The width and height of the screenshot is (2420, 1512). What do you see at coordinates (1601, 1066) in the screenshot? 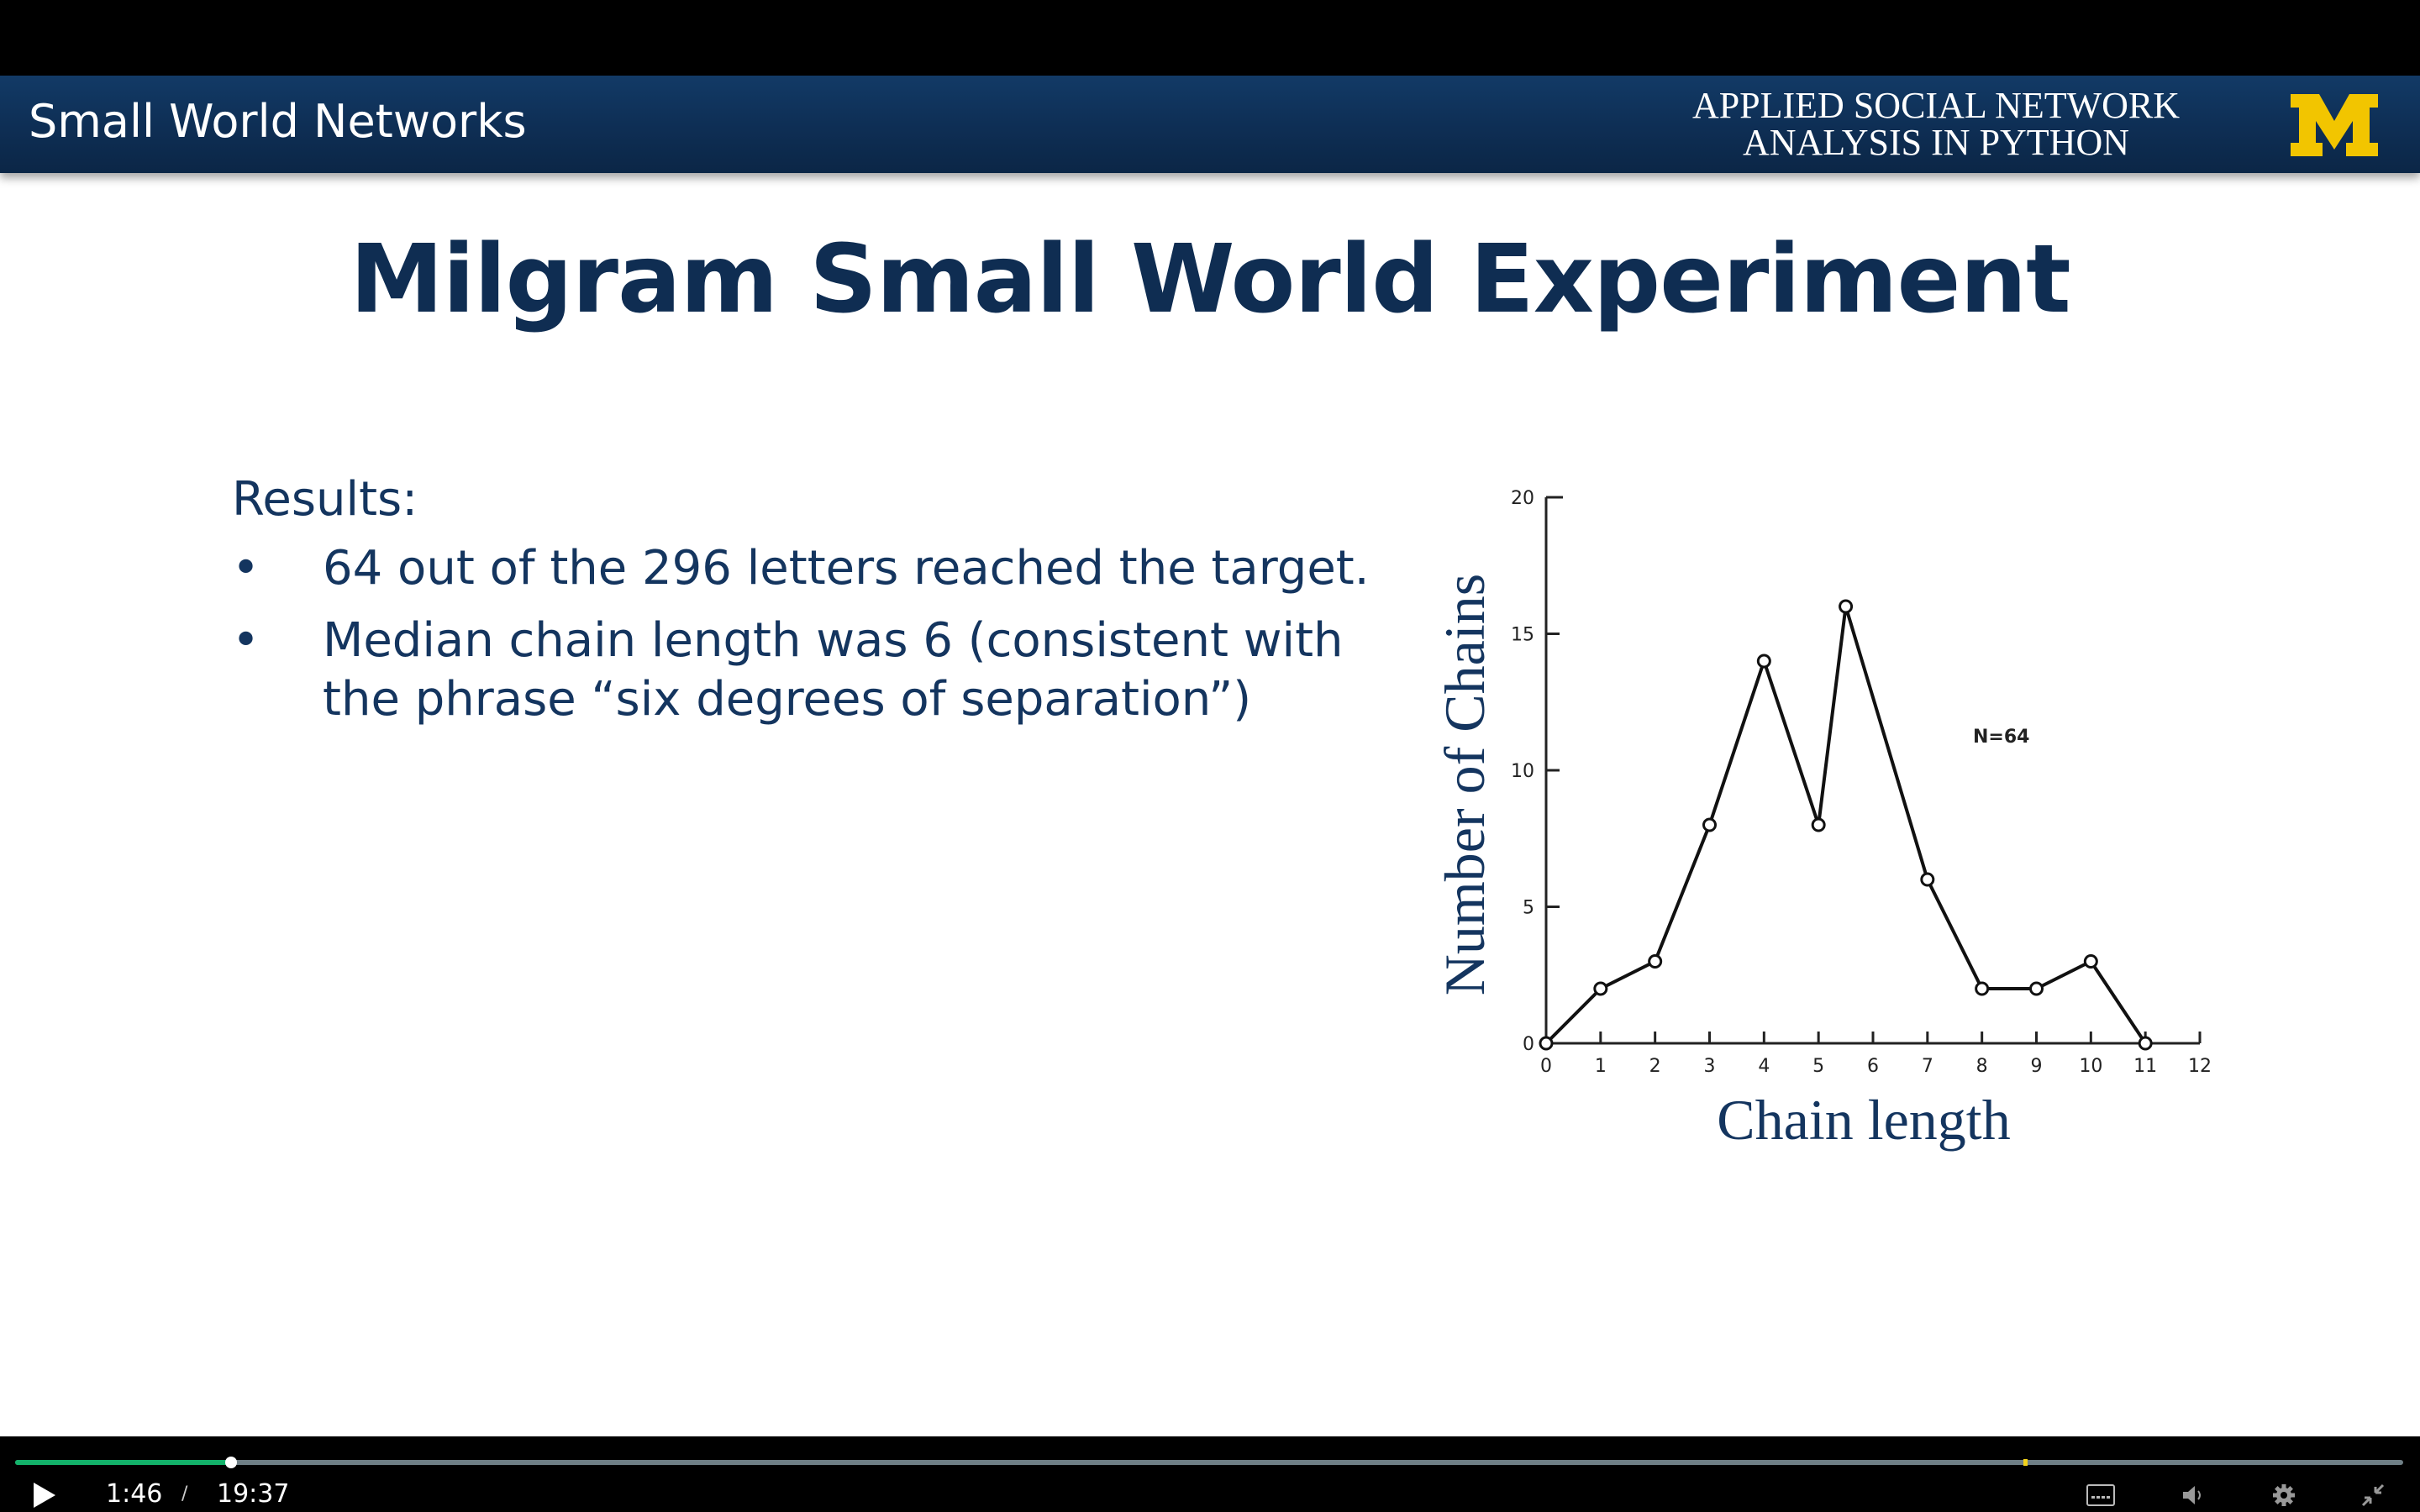
I see `x-tick-label: 1` at bounding box center [1601, 1066].